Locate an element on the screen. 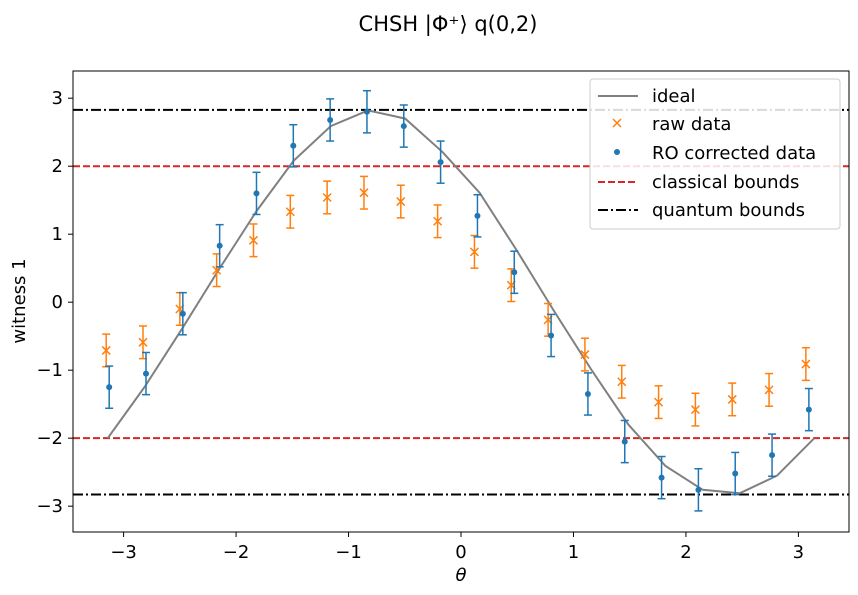 The image size is (858, 595). x-tick-label: 0 is located at coordinates (460, 552).